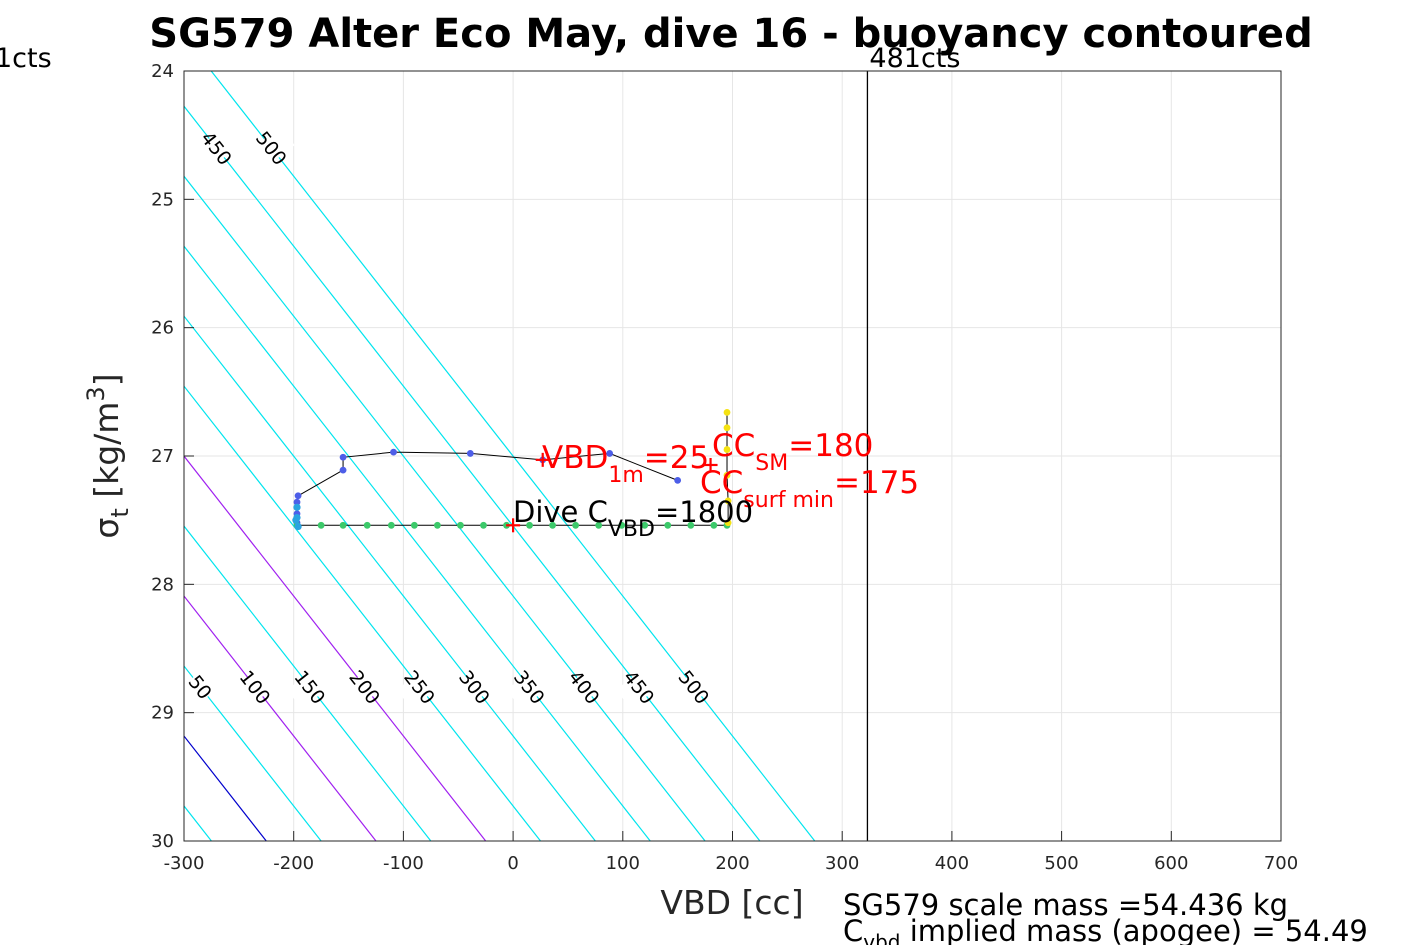  What do you see at coordinates (830, 446) in the screenshot?
I see `ccsm-rest: =180` at bounding box center [830, 446].